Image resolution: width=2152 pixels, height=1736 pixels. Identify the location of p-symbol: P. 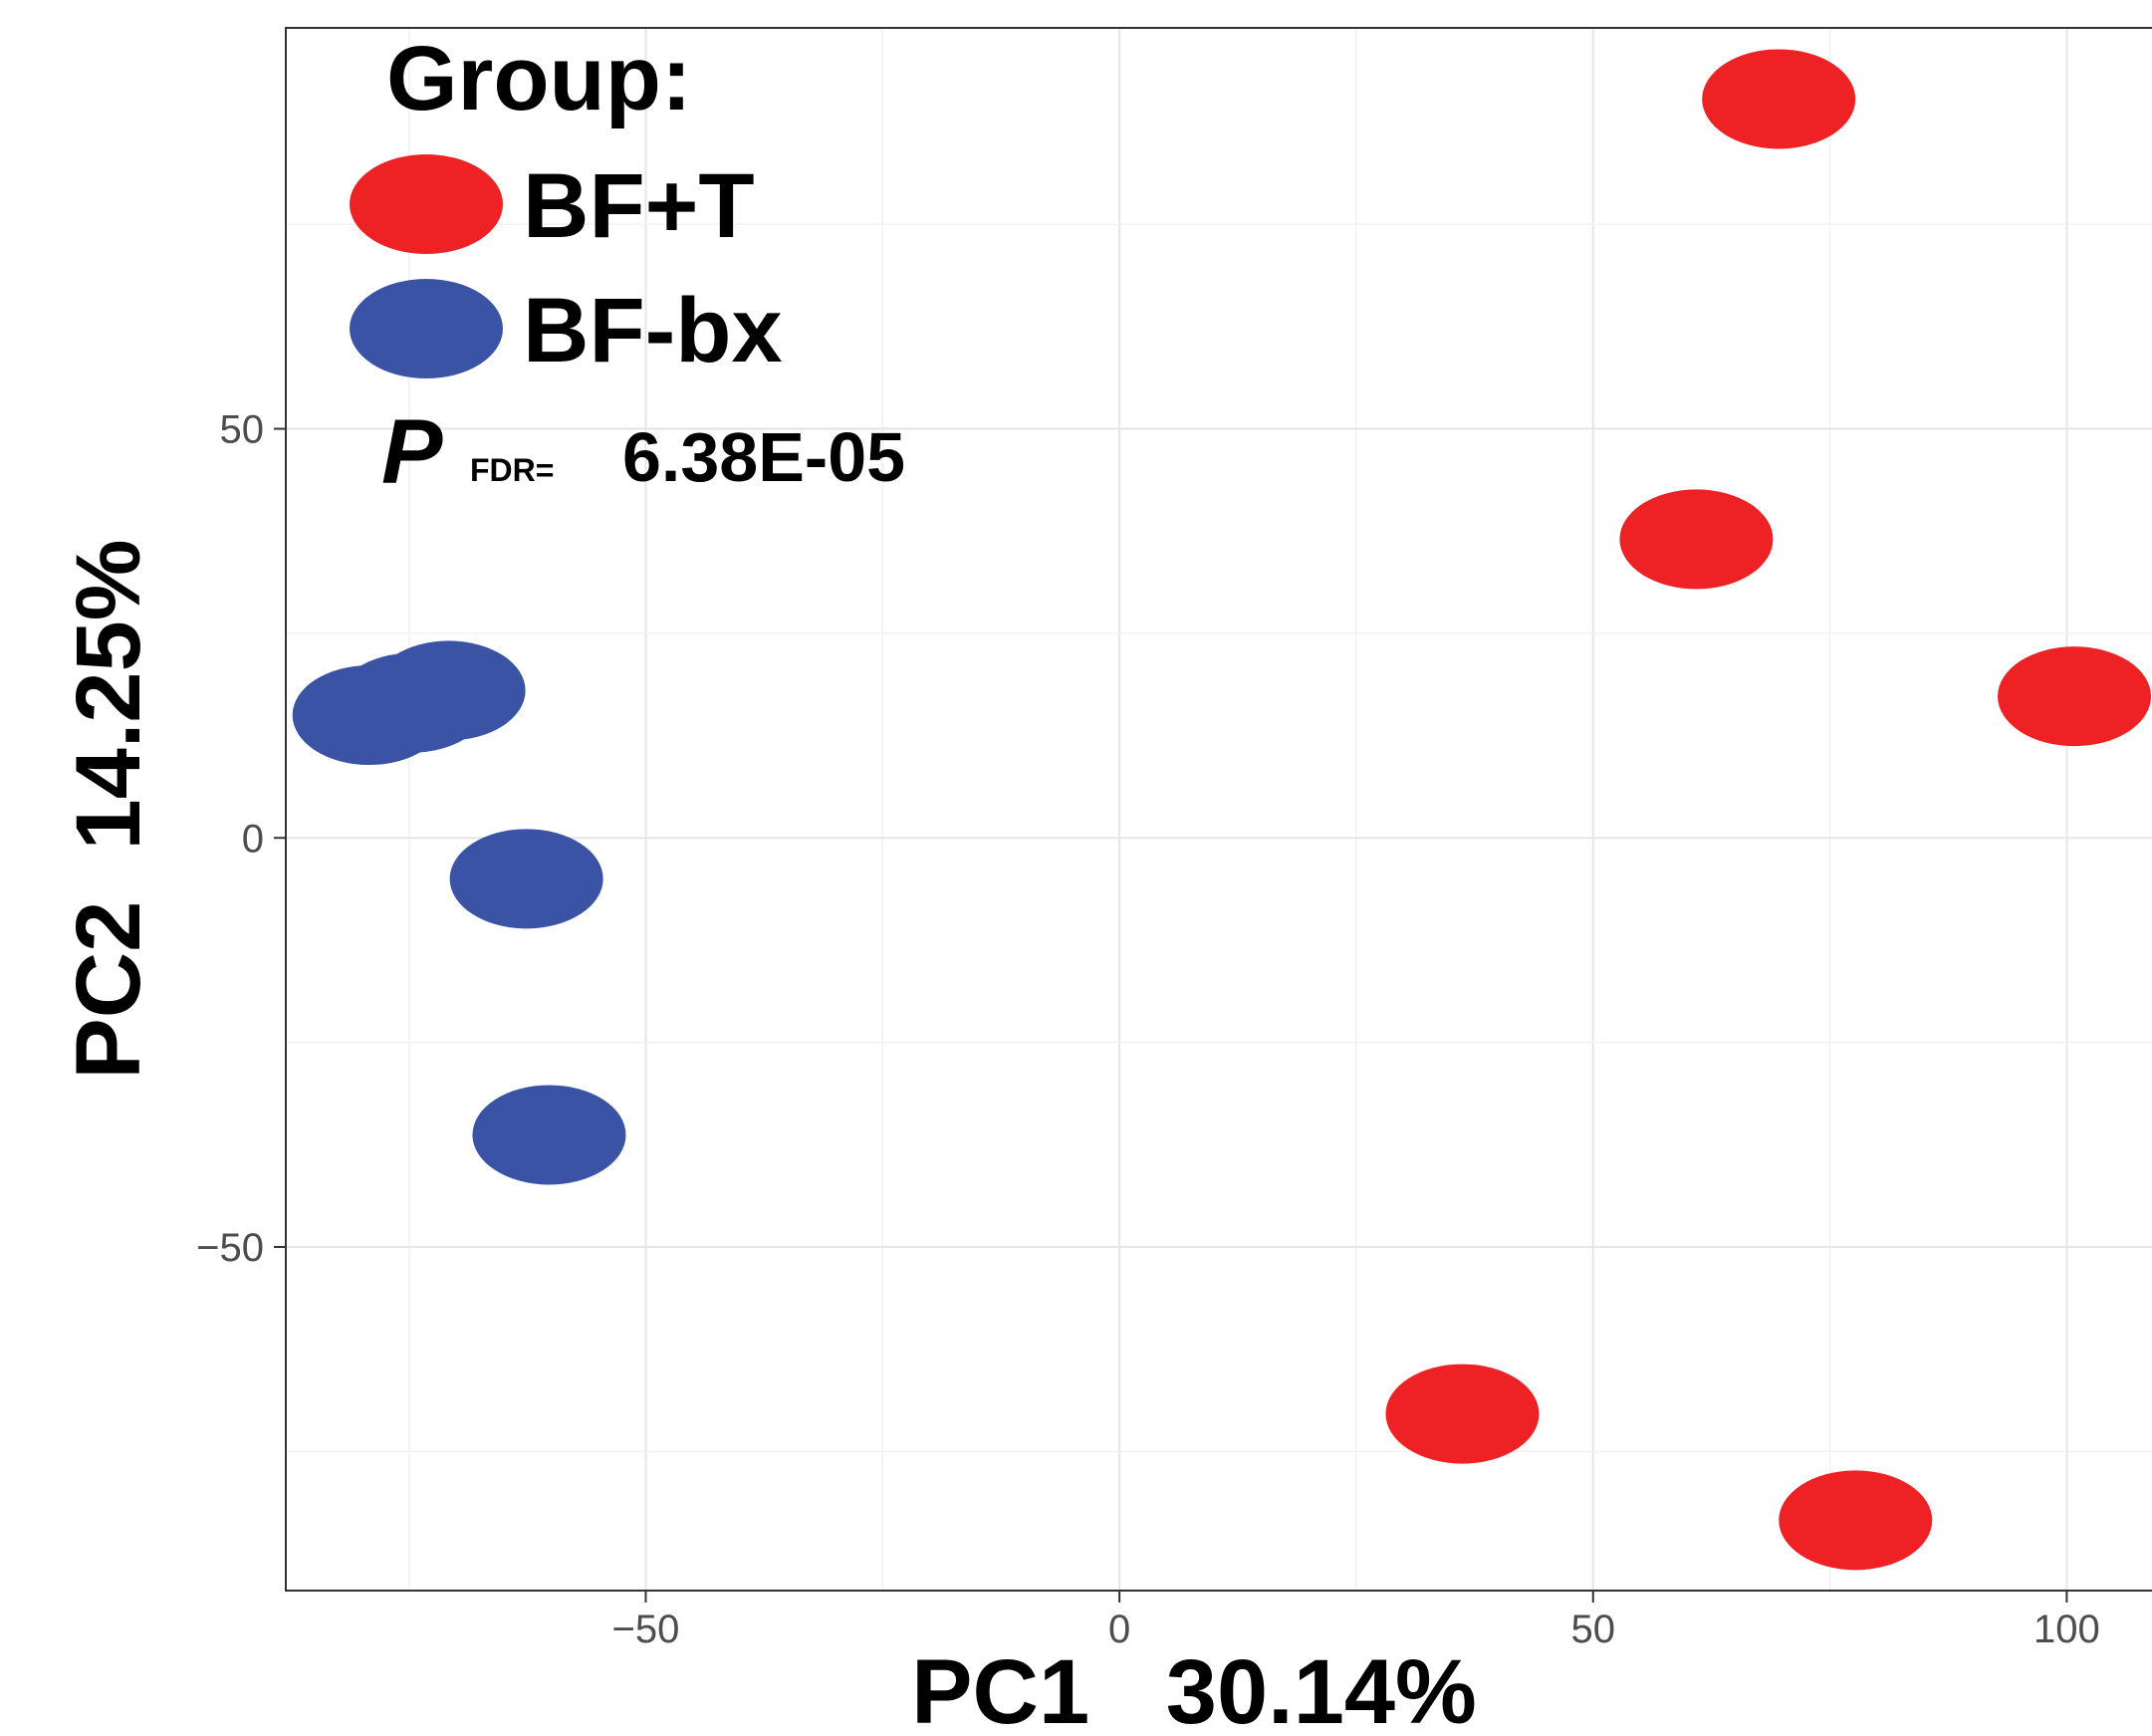
(412, 452).